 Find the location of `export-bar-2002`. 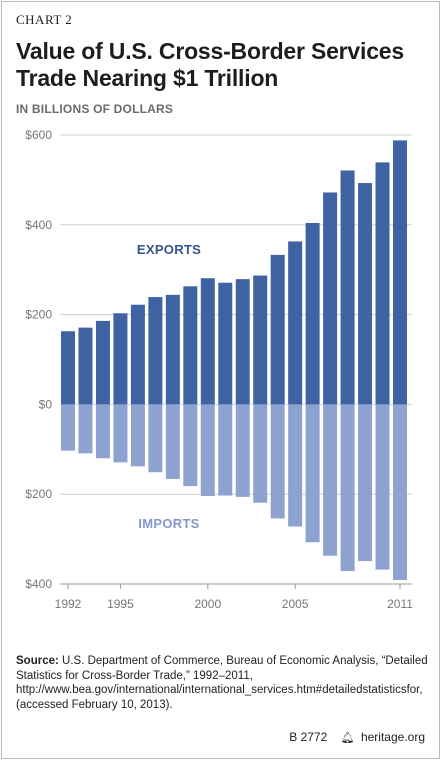

export-bar-2002 is located at coordinates (242, 342).